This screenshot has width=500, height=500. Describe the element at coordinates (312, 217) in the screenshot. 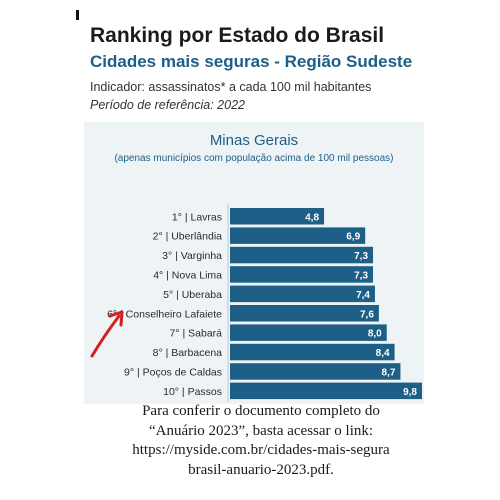

I see `value-label: 4,8` at that location.